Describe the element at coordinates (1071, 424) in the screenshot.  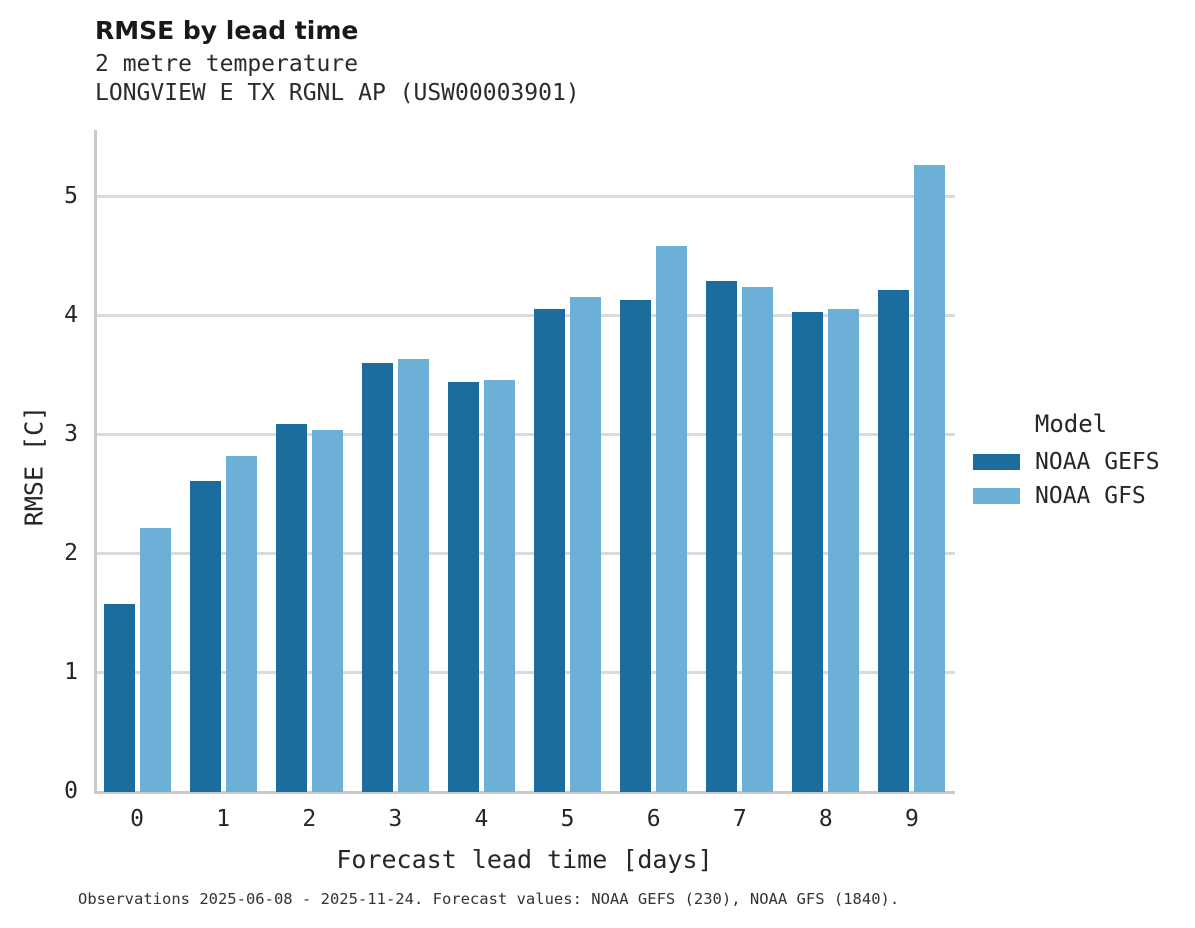
I see `legend-title: Model` at that location.